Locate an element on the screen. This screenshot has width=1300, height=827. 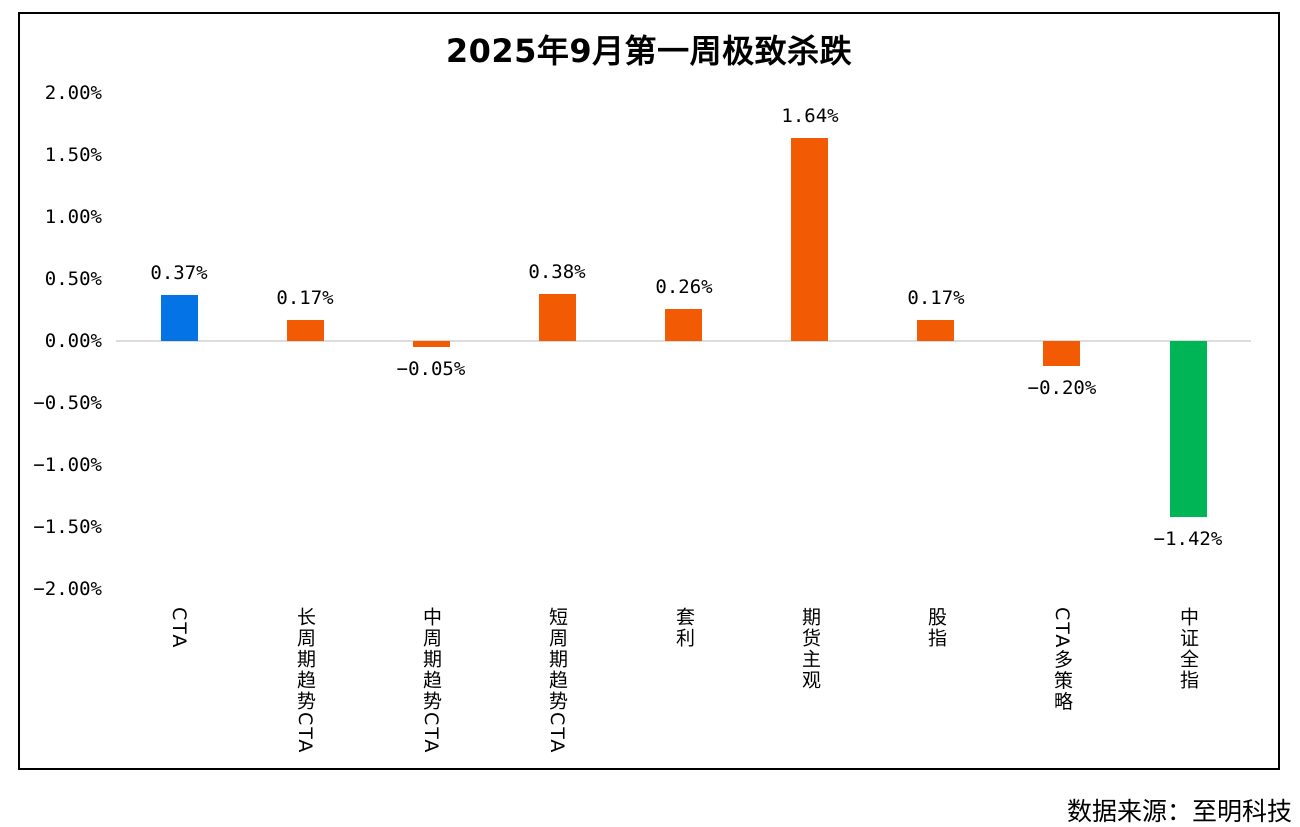
zero-gridline is located at coordinates (683, 341).